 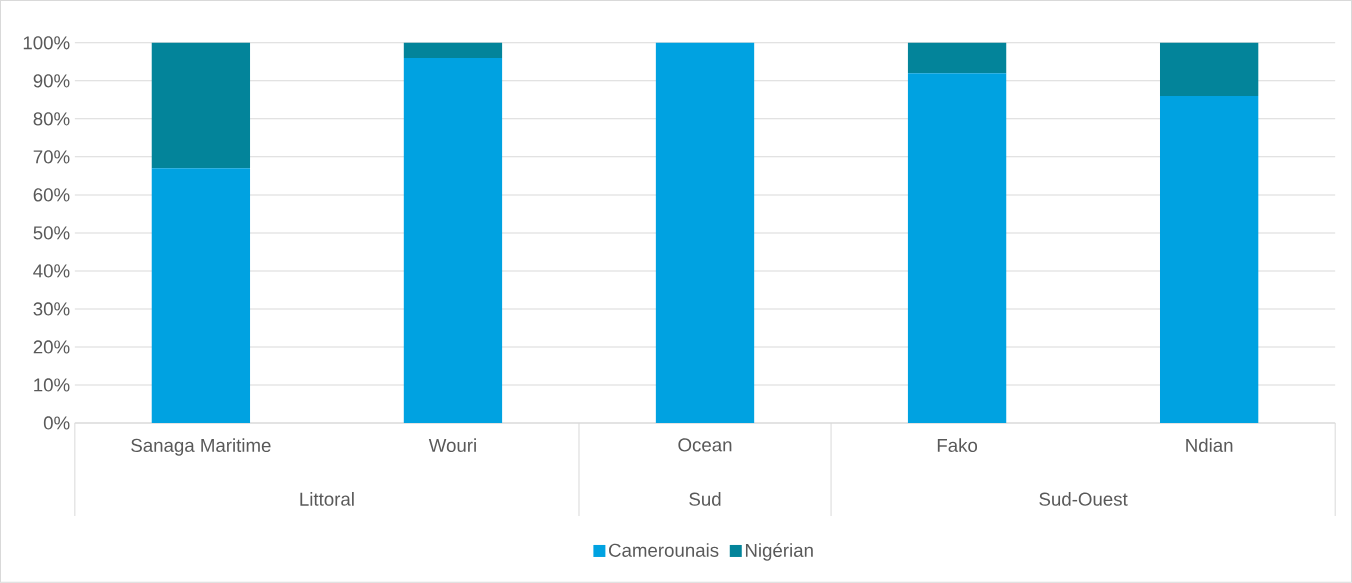 I want to click on y-tick-label: 20%, so click(x=51, y=347).